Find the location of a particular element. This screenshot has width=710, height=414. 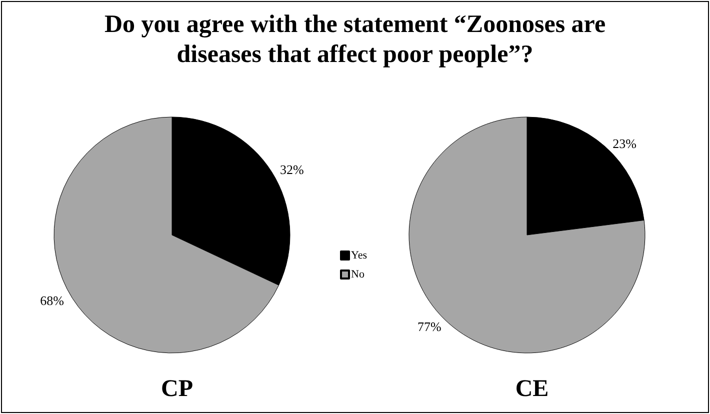

slice-label: CE is located at coordinates (532, 389).